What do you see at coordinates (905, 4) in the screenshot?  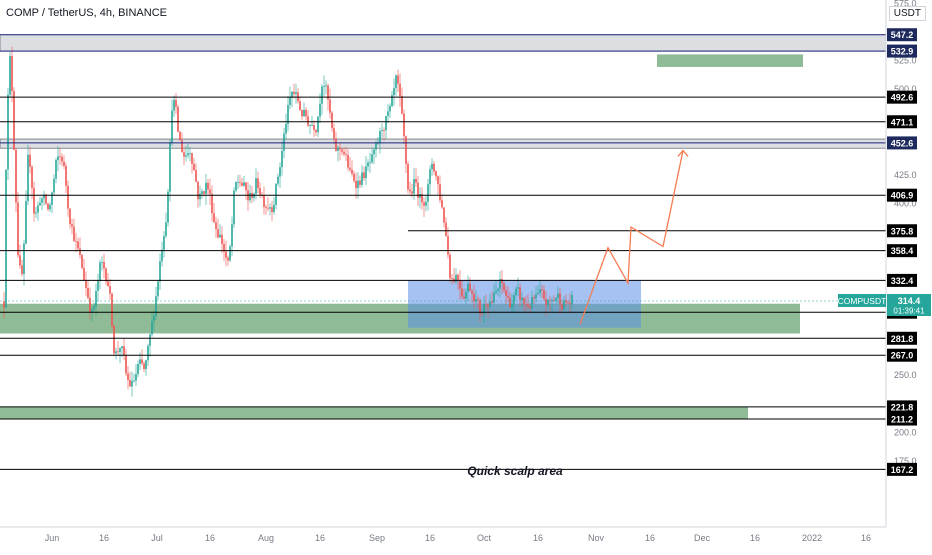 I see `y-tick-label: 575.0` at bounding box center [905, 4].